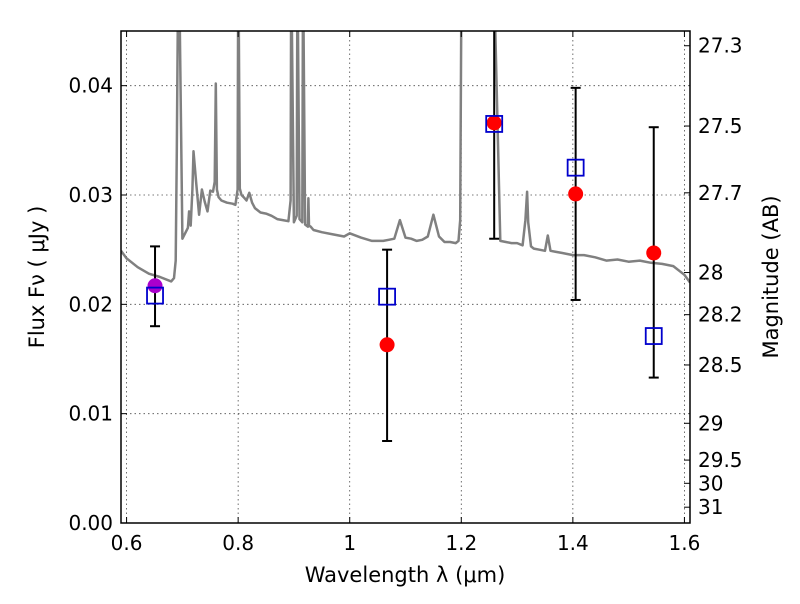 The image size is (800, 604). Describe the element at coordinates (461, 543) in the screenshot. I see `x-tick-label: 1.2` at that location.